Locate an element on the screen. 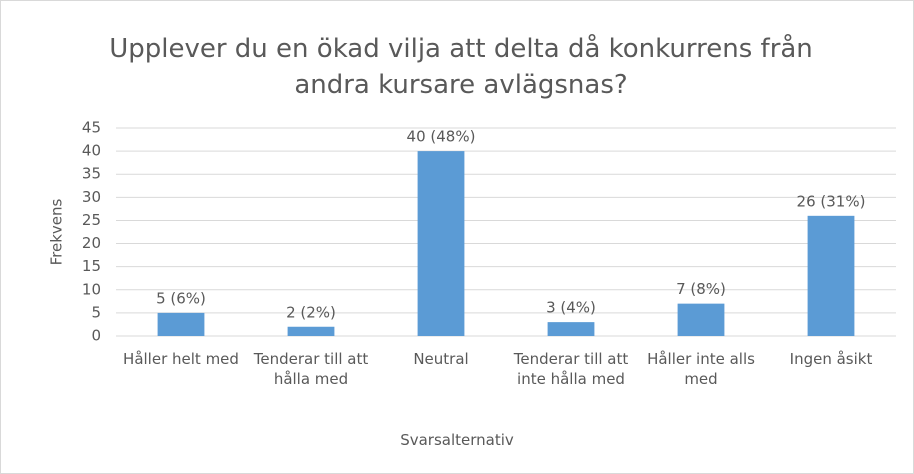 The width and height of the screenshot is (914, 474). data-label: 3 (4%) is located at coordinates (571, 308).